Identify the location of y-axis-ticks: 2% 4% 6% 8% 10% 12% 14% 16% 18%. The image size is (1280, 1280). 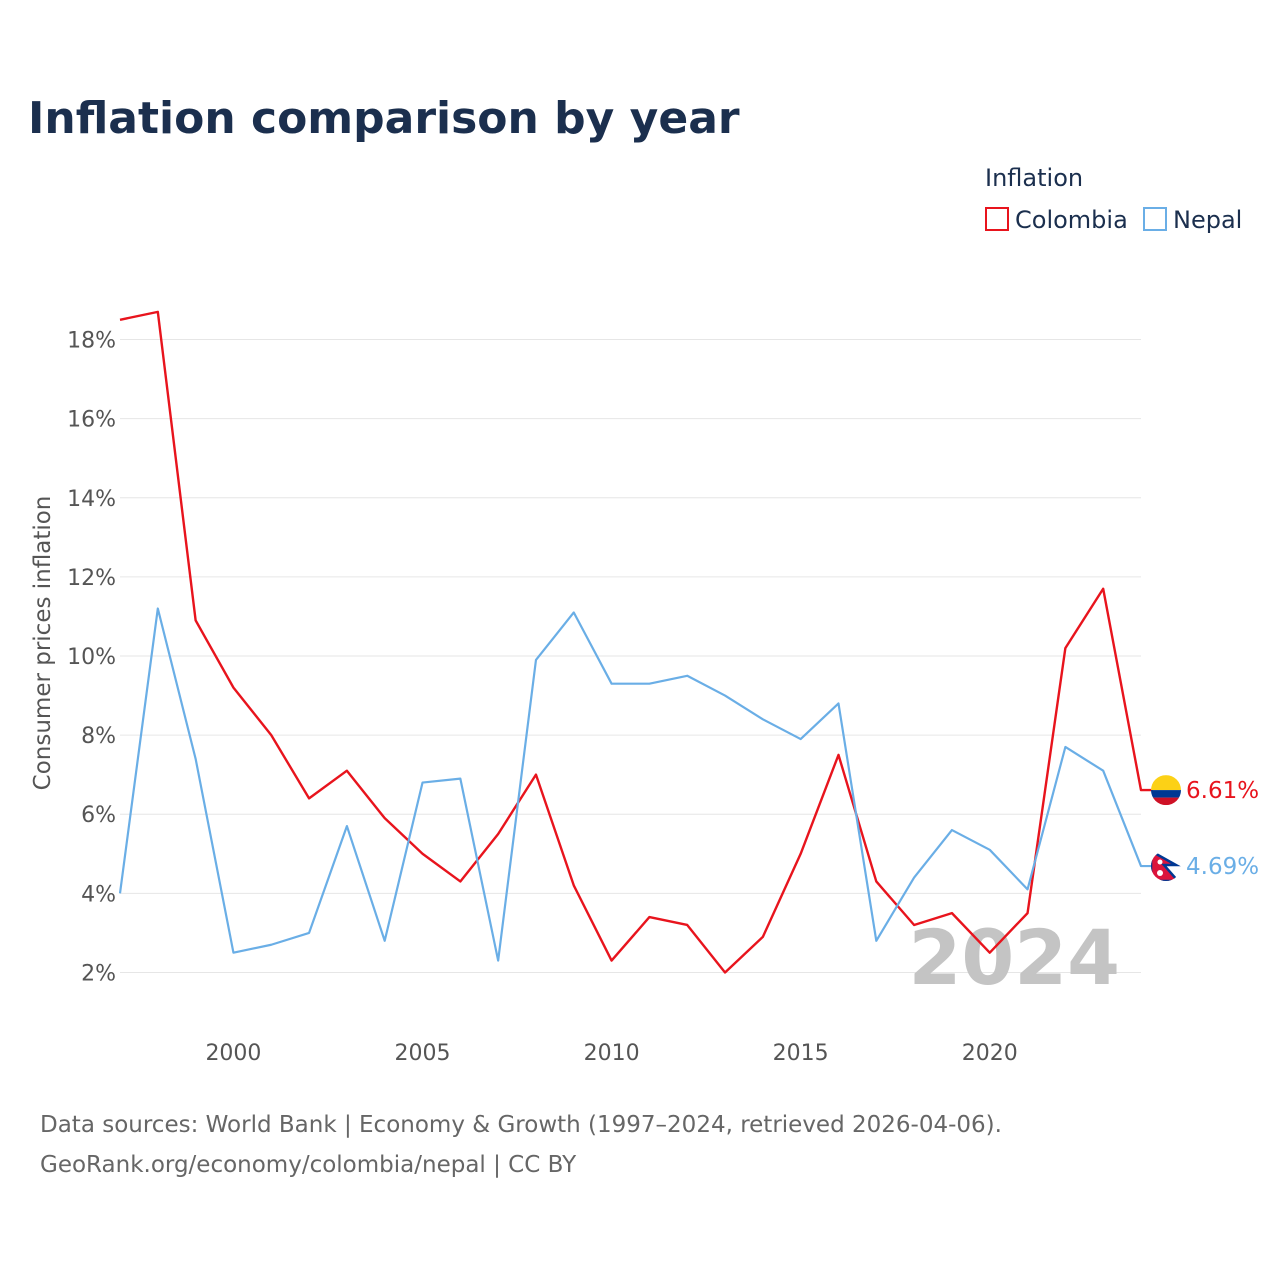
(91, 658).